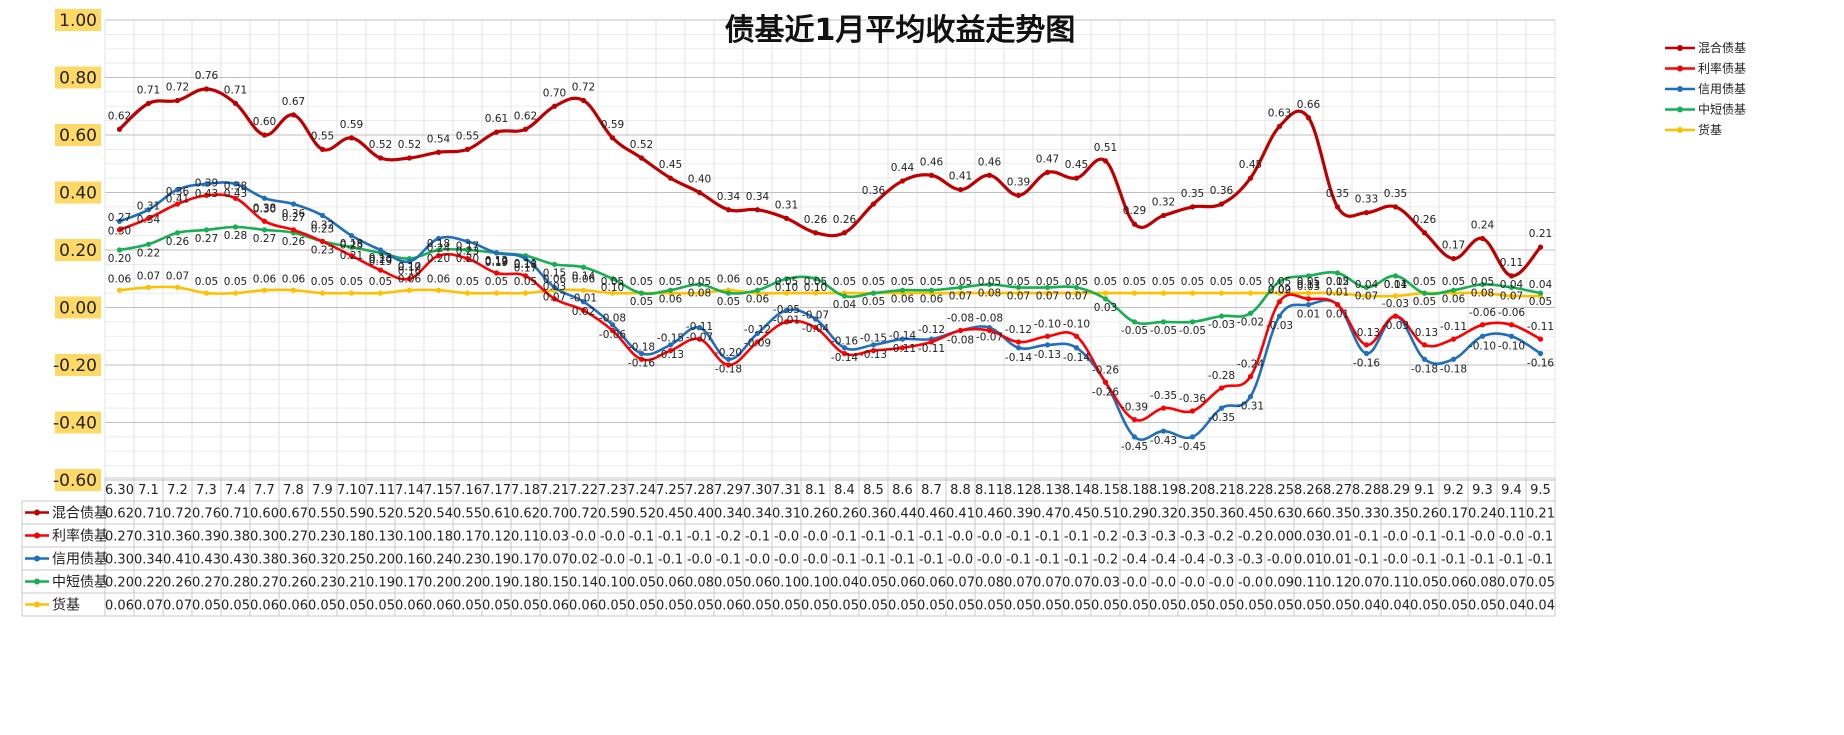 This screenshot has width=1844, height=735. I want to click on table-cell: 0.45, so click(1250, 514).